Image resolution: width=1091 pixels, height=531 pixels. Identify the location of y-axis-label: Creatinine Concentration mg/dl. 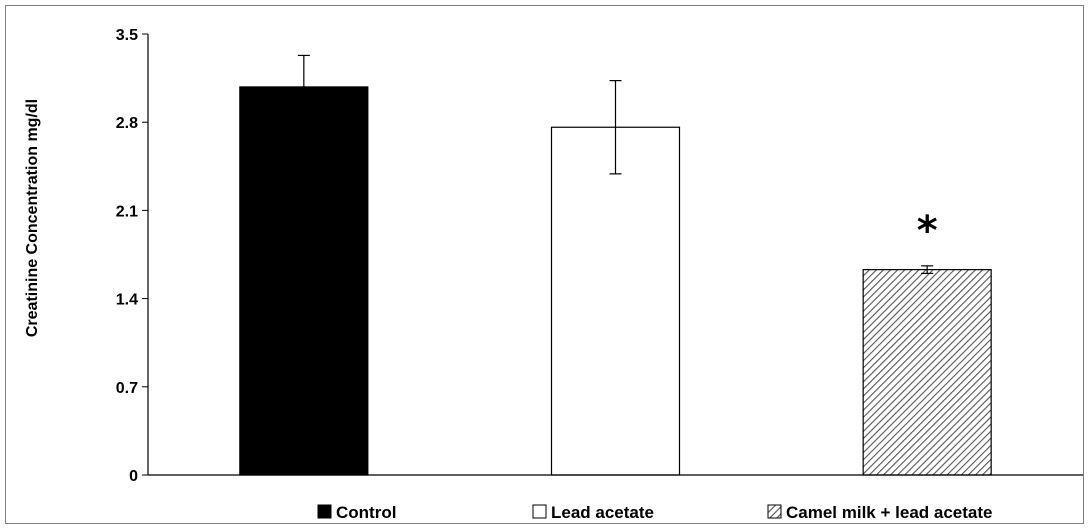
(32, 218).